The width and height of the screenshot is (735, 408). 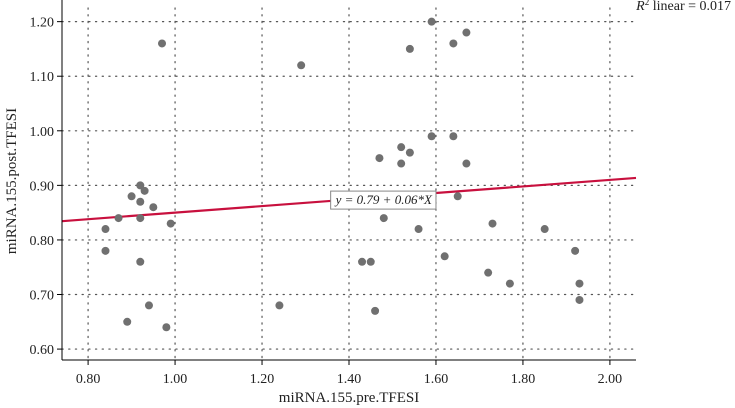 What do you see at coordinates (42, 186) in the screenshot?
I see `y-tick-label: 0.90` at bounding box center [42, 186].